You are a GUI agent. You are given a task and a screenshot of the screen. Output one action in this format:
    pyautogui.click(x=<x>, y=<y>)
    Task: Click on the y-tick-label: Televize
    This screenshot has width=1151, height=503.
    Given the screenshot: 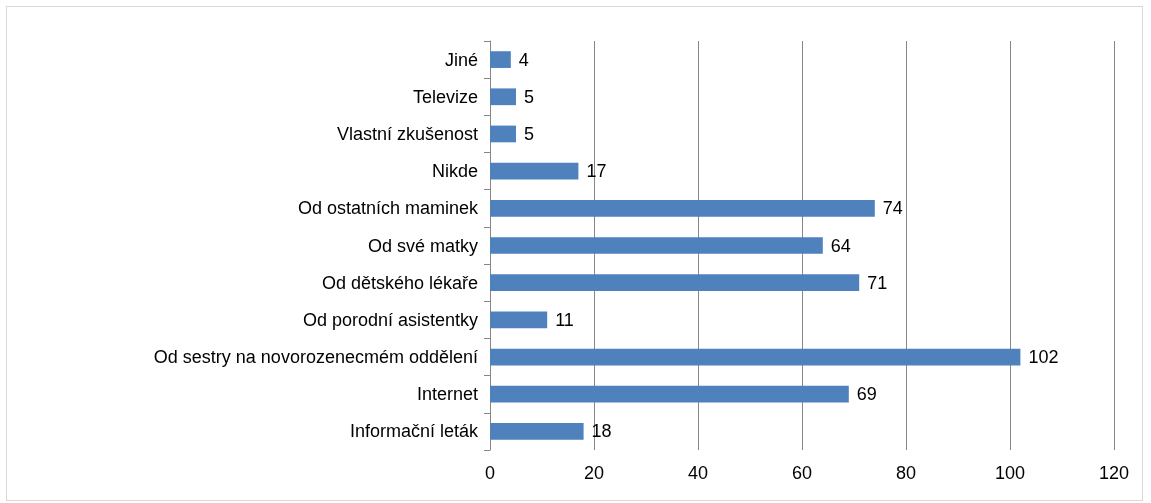 What is the action you would take?
    pyautogui.click(x=445, y=96)
    